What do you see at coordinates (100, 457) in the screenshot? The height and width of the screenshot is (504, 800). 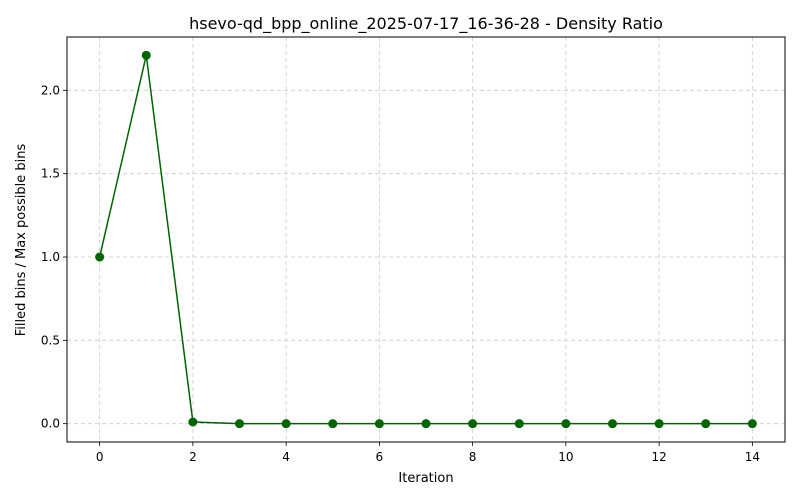 I see `x-tick-label: 0` at bounding box center [100, 457].